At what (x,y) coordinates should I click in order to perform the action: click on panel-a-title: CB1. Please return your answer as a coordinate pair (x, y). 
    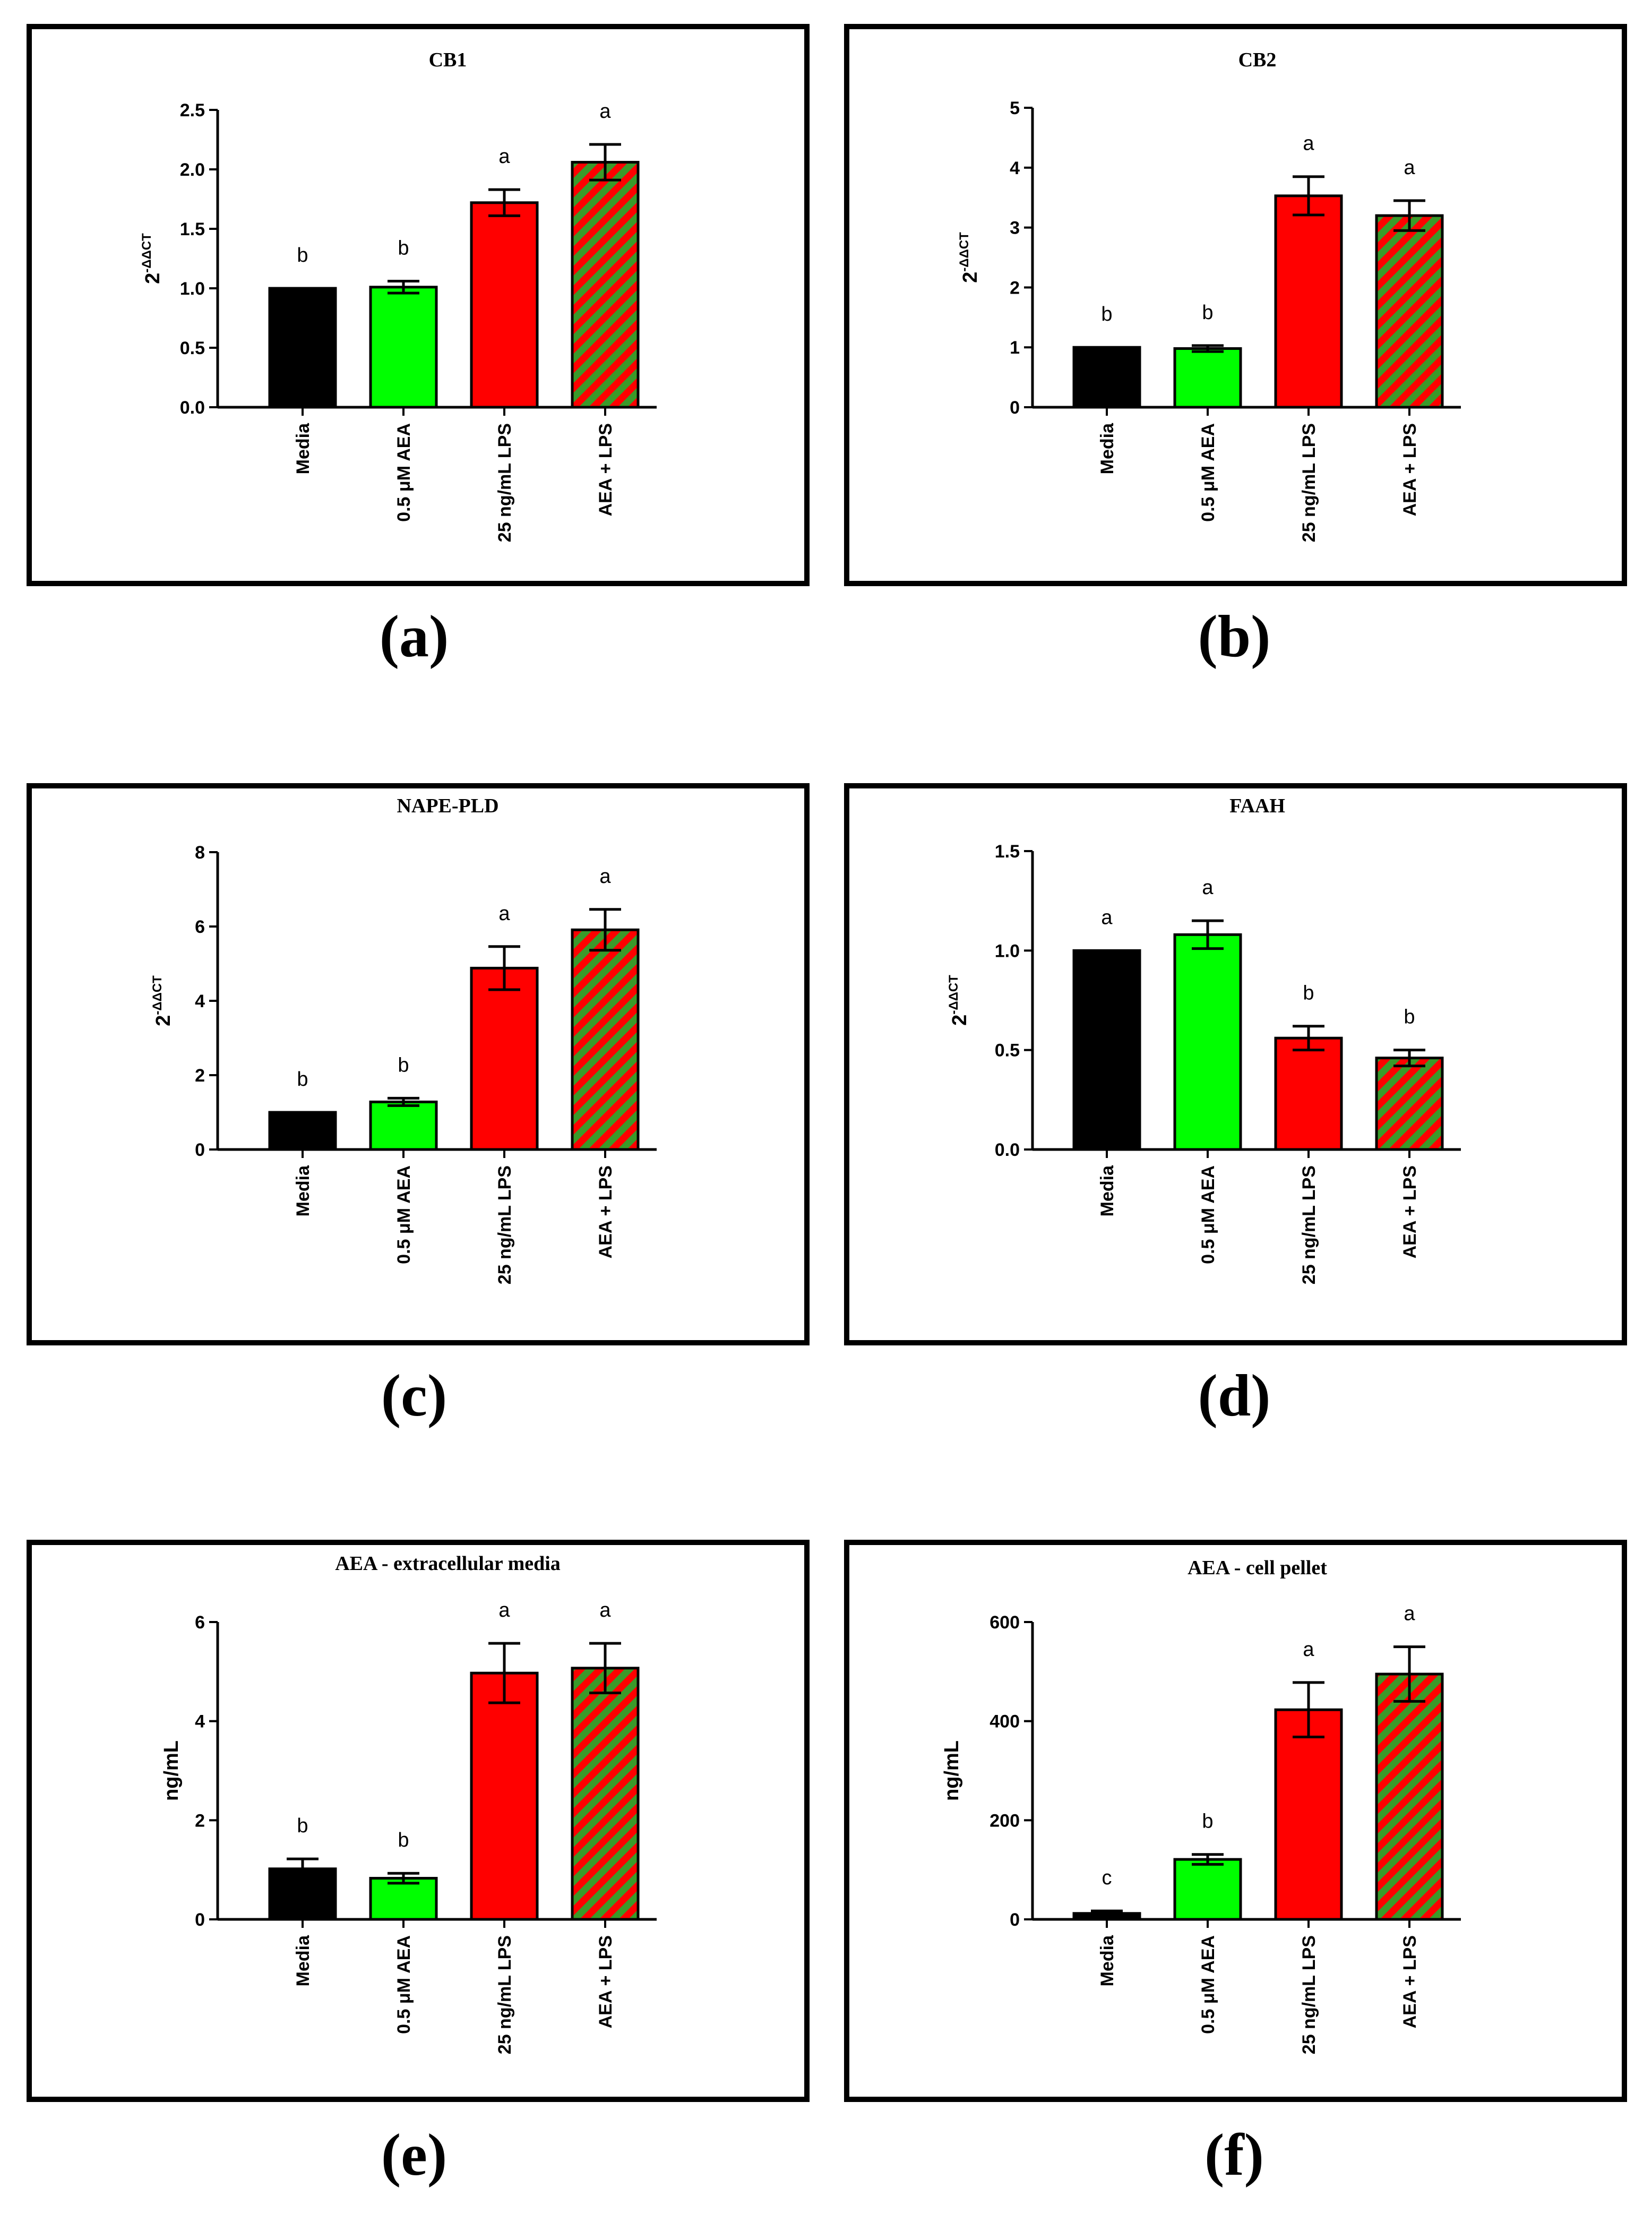
    Looking at the image, I should click on (448, 60).